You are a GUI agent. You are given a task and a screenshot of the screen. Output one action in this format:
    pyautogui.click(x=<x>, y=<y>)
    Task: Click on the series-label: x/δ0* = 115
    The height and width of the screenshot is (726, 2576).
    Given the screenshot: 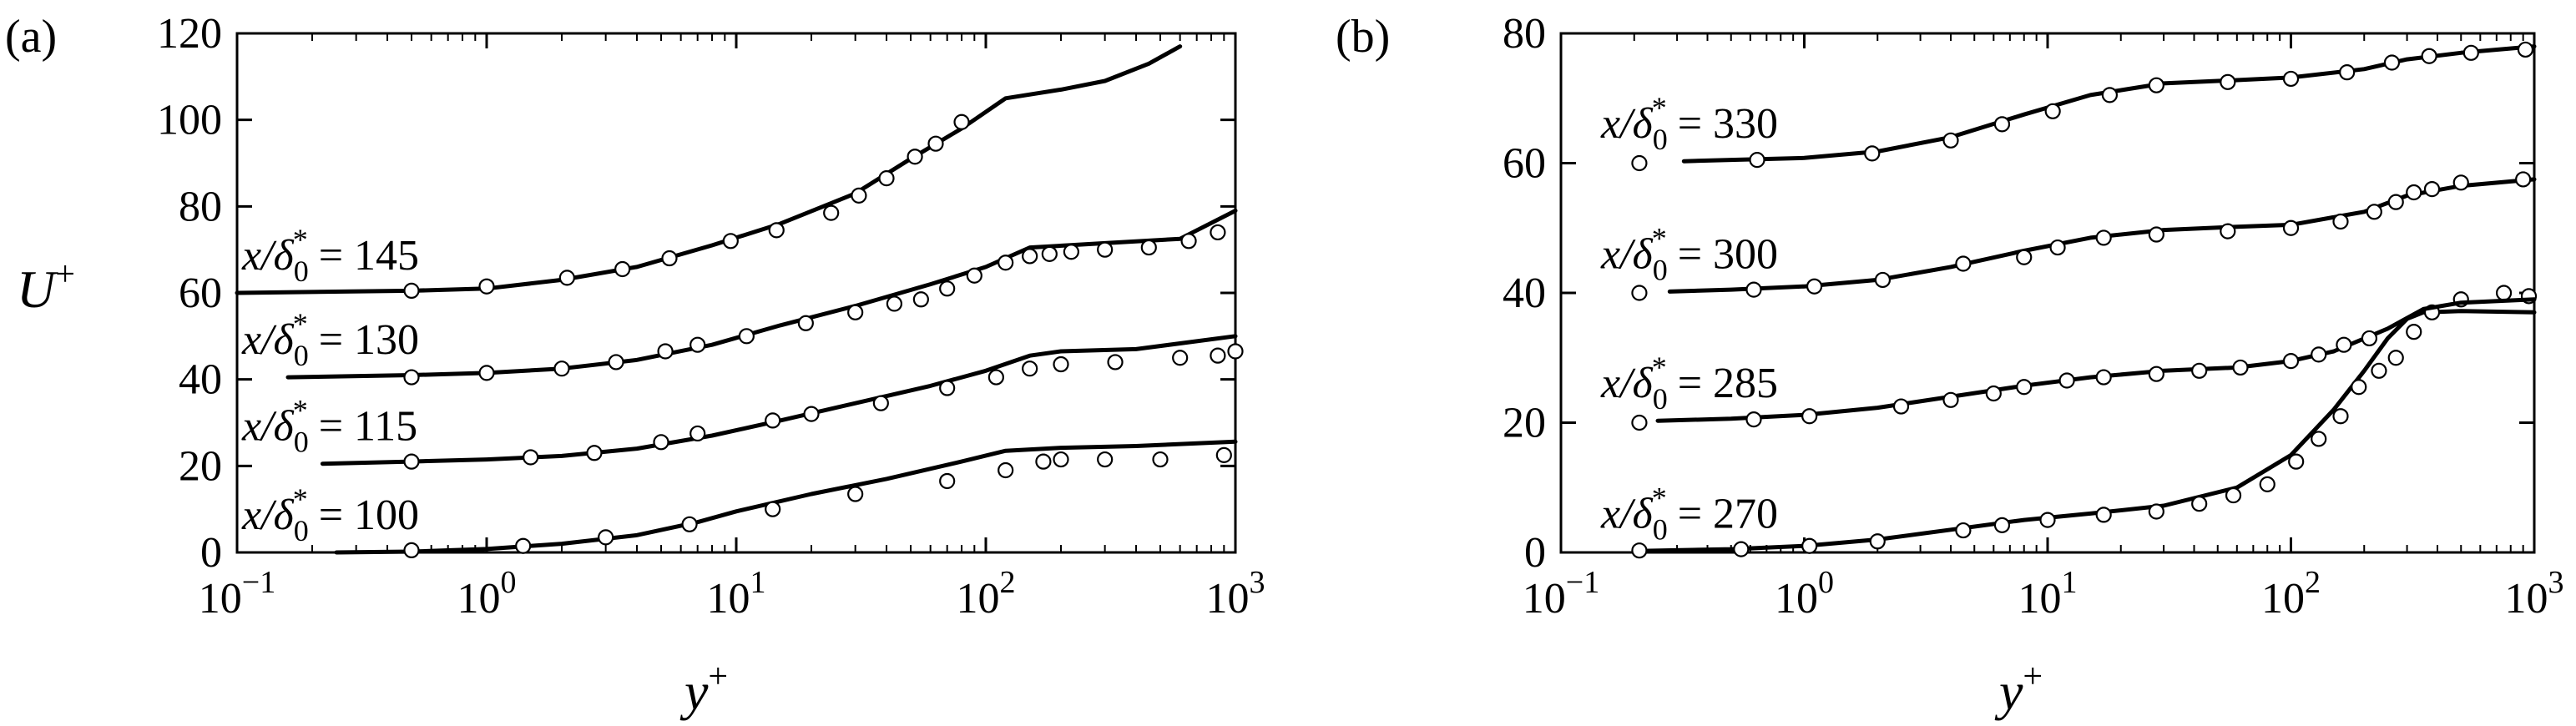 What is the action you would take?
    pyautogui.click(x=329, y=426)
    